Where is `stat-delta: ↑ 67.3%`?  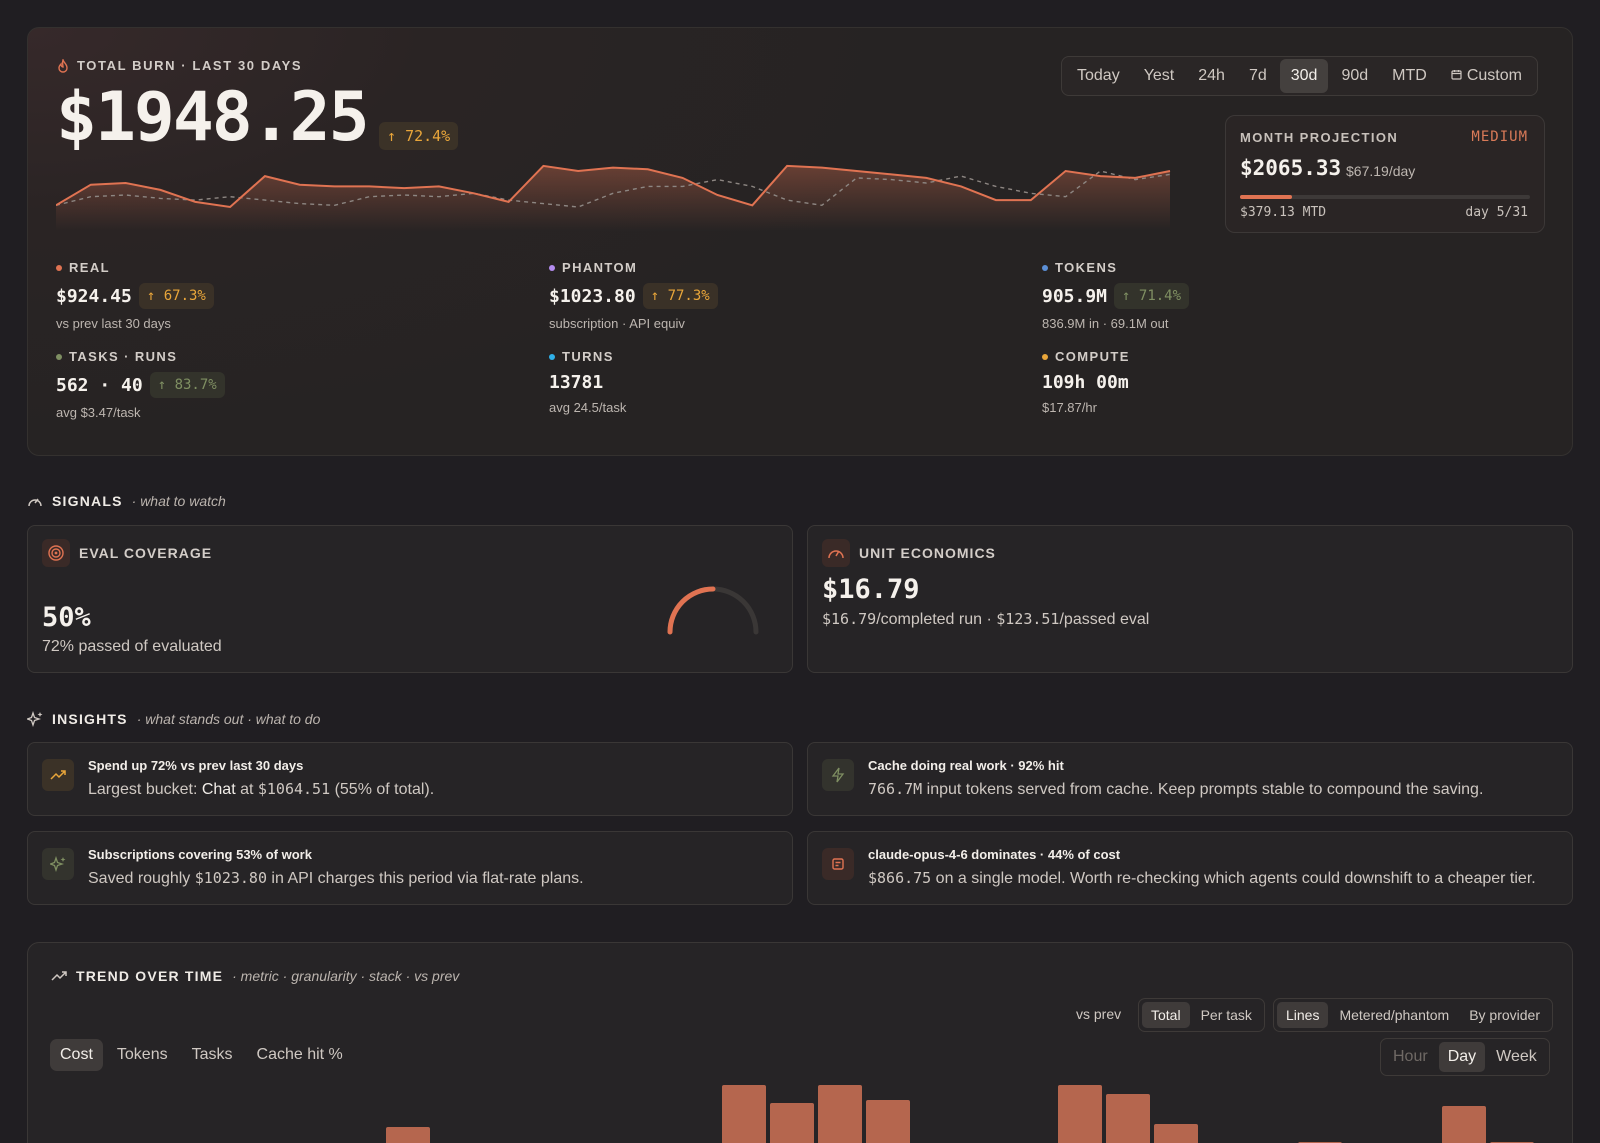
stat-delta: ↑ 67.3% is located at coordinates (176, 296).